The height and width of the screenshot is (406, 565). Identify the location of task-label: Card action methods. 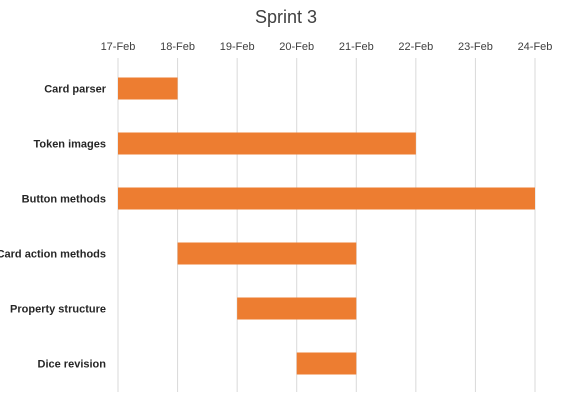
(53, 255).